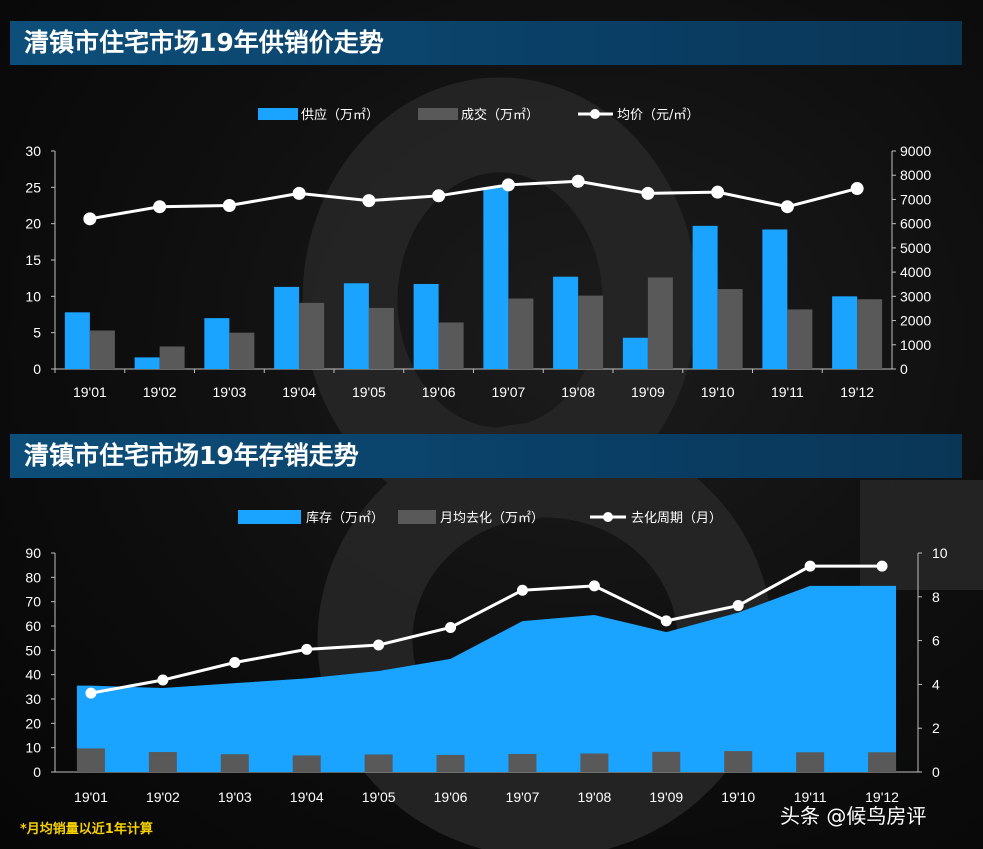 This screenshot has height=849, width=983. Describe the element at coordinates (915, 224) in the screenshot. I see `right-tick-label: 6000` at that location.